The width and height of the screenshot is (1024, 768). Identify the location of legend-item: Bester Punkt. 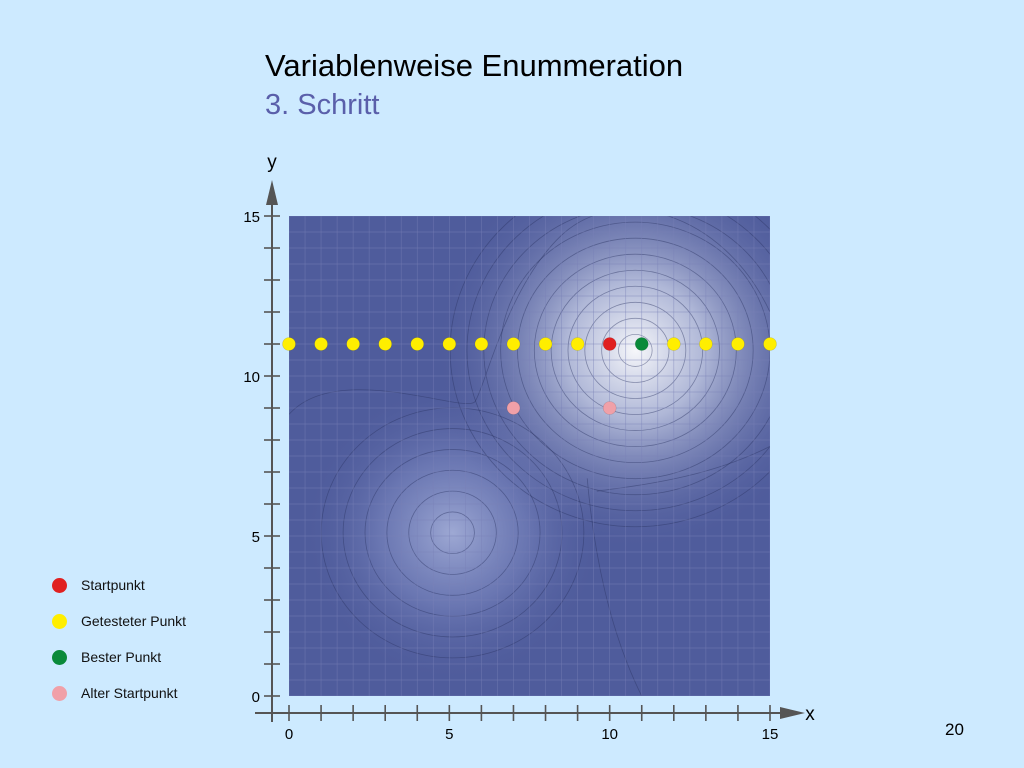
(119, 657).